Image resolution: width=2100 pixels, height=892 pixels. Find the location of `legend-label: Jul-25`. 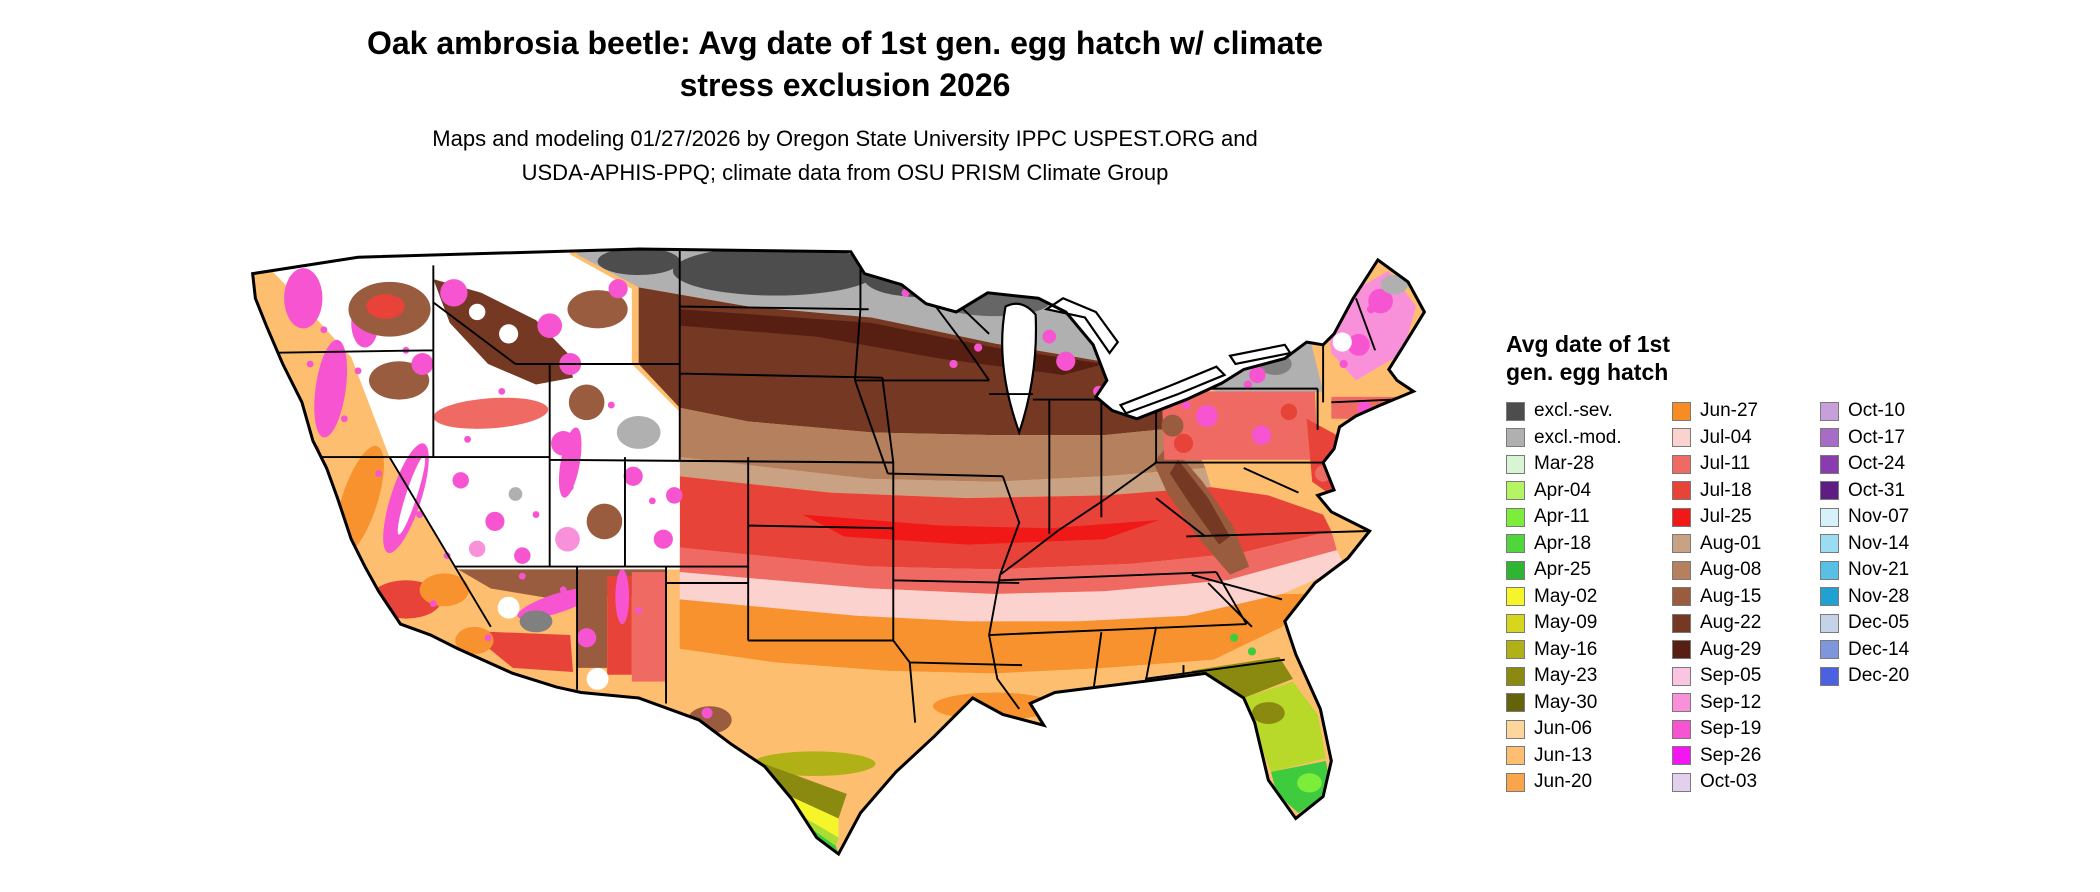

legend-label: Jul-25 is located at coordinates (1726, 517).